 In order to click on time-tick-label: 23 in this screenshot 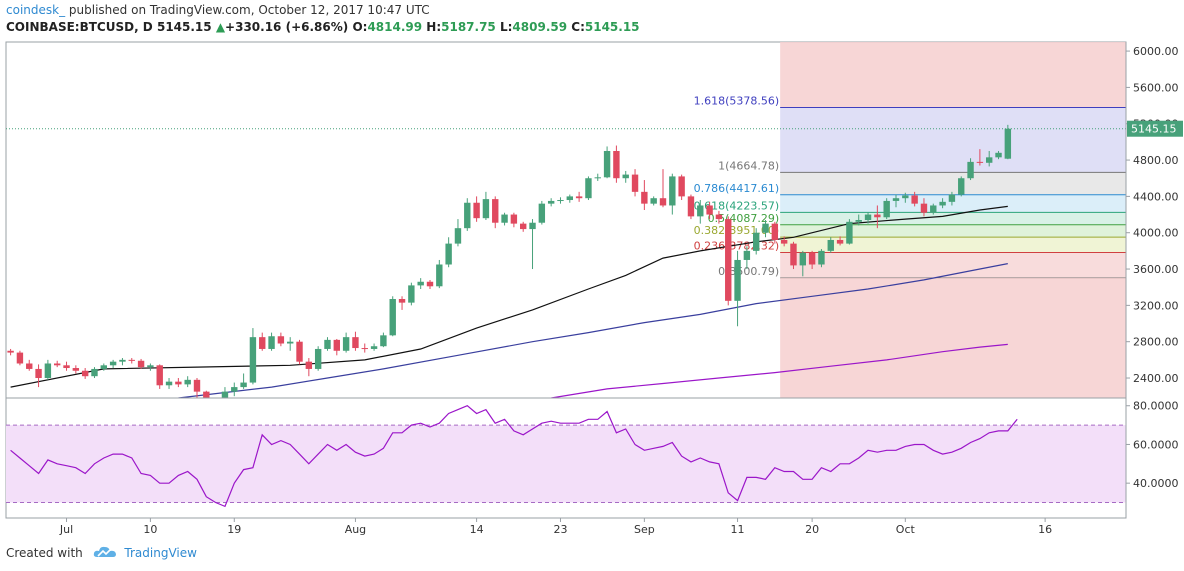, I will do `click(560, 529)`.